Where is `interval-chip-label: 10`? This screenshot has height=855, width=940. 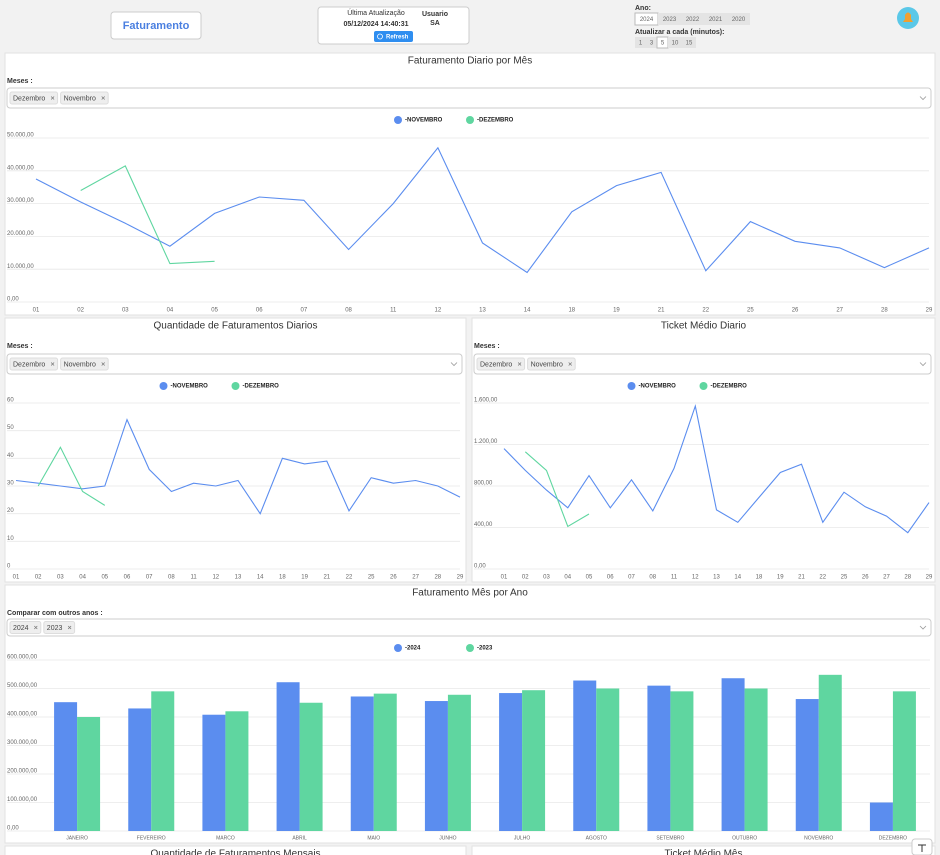
interval-chip-label: 10 is located at coordinates (675, 44).